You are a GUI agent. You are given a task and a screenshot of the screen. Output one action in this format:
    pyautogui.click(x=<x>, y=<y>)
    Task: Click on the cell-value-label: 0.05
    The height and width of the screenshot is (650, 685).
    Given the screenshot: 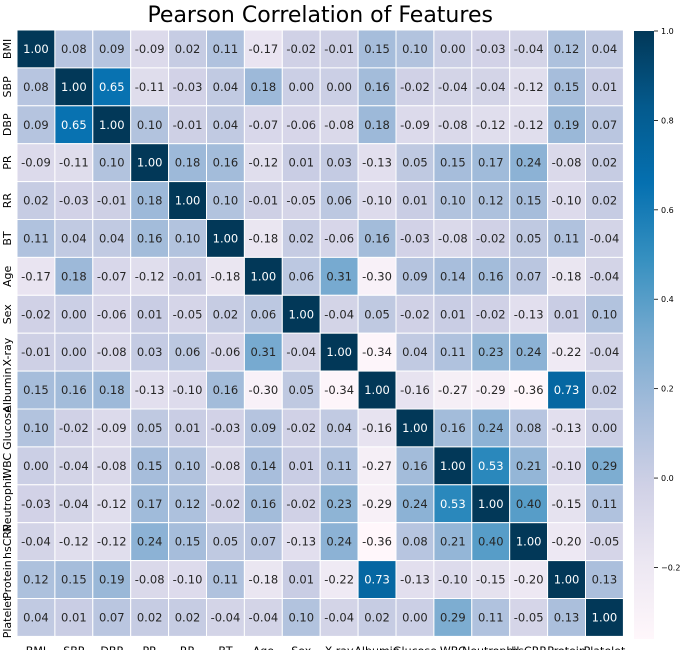 What is the action you would take?
    pyautogui.click(x=226, y=542)
    